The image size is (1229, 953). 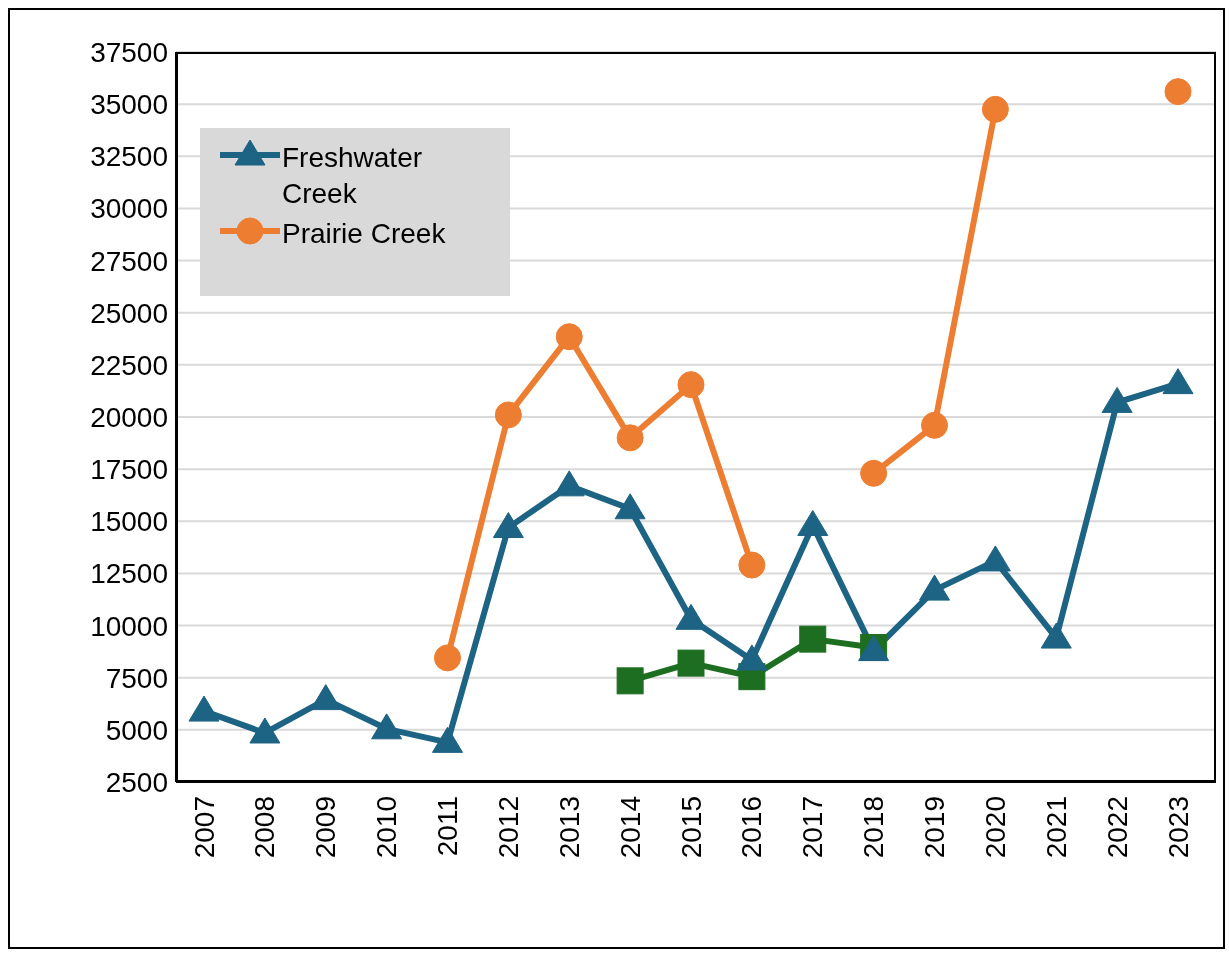 What do you see at coordinates (129, 52) in the screenshot?
I see `y-tick-label: 37500` at bounding box center [129, 52].